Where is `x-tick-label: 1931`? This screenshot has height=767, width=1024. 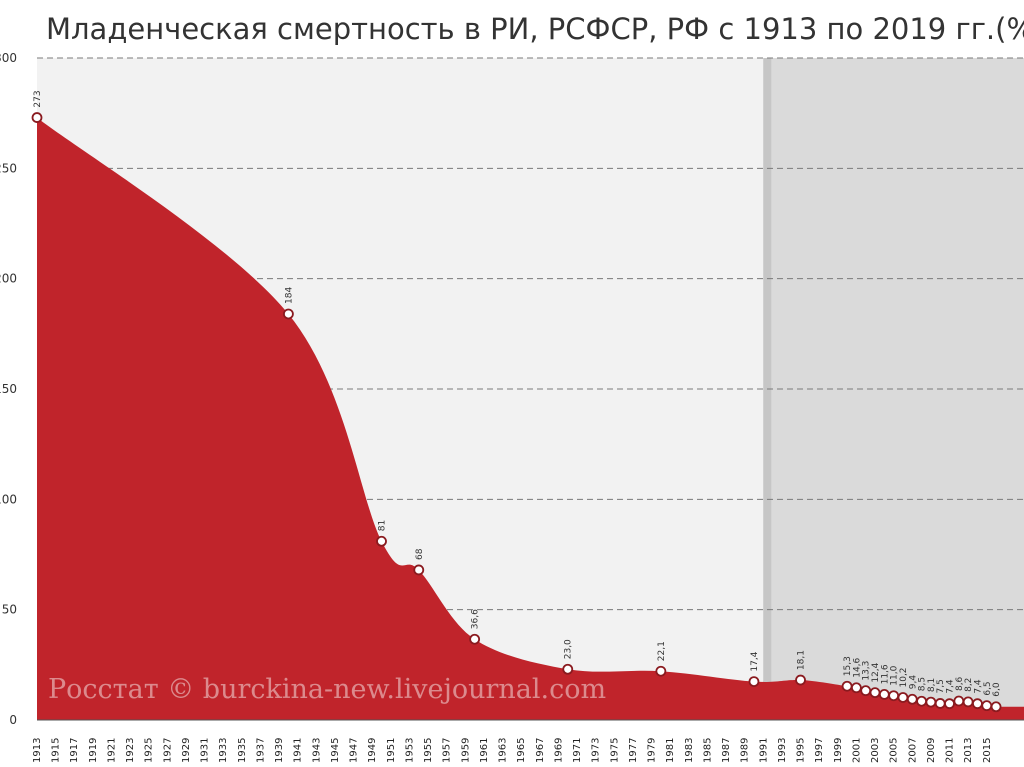 x-tick-label: 1931 is located at coordinates (205, 750).